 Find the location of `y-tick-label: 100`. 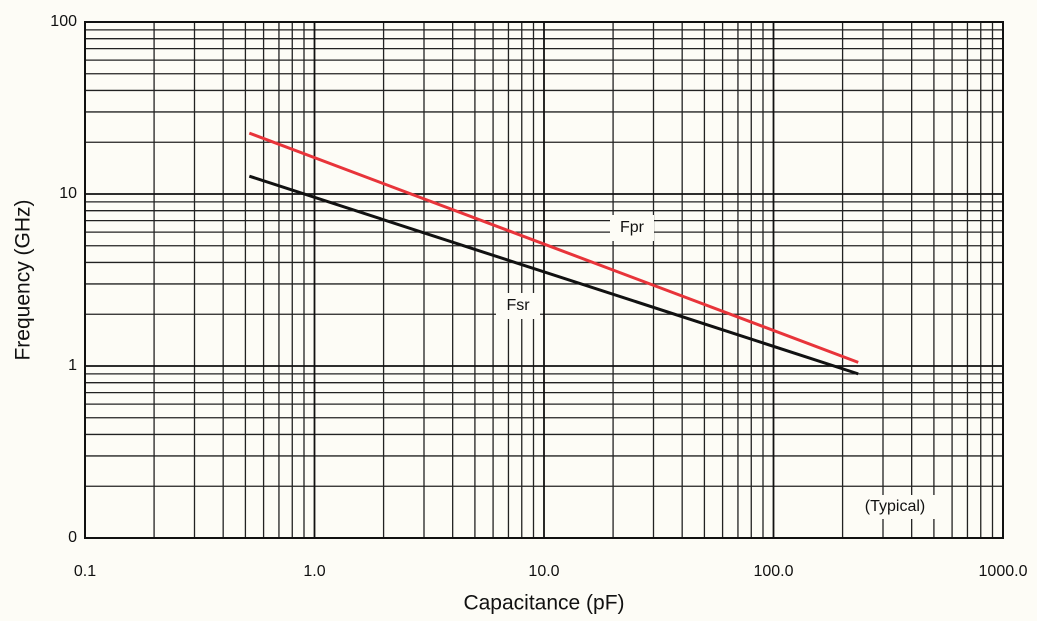

y-tick-label: 100 is located at coordinates (63, 21).